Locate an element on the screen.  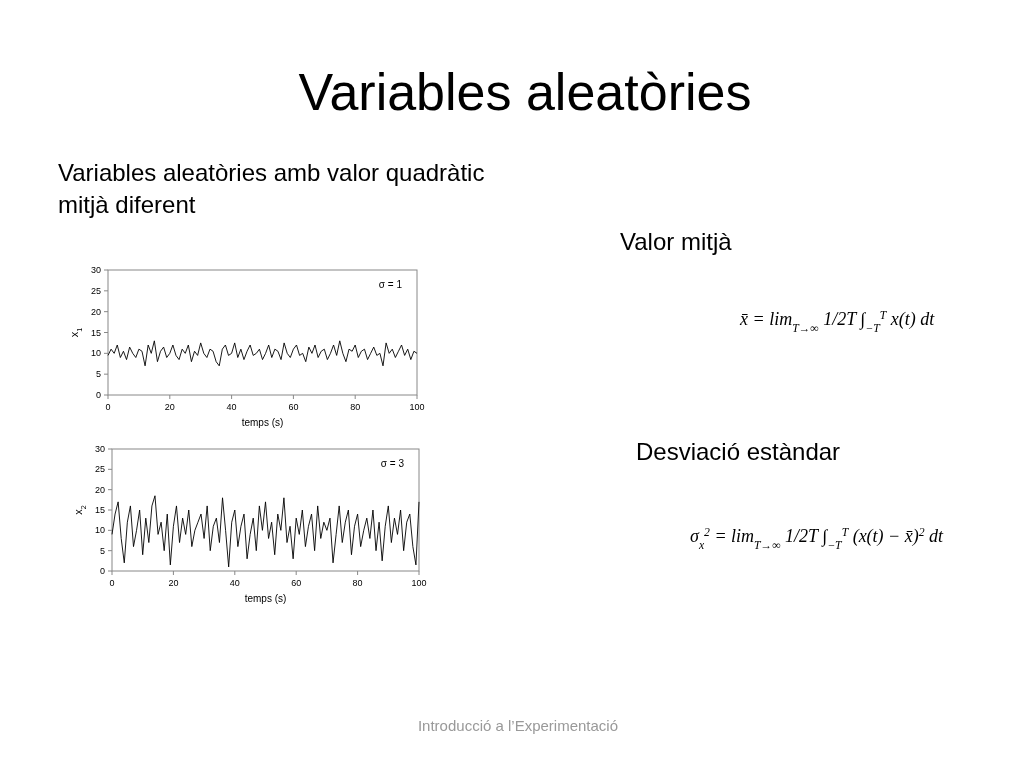
text: Valor mitjà is located at coordinates (676, 241).